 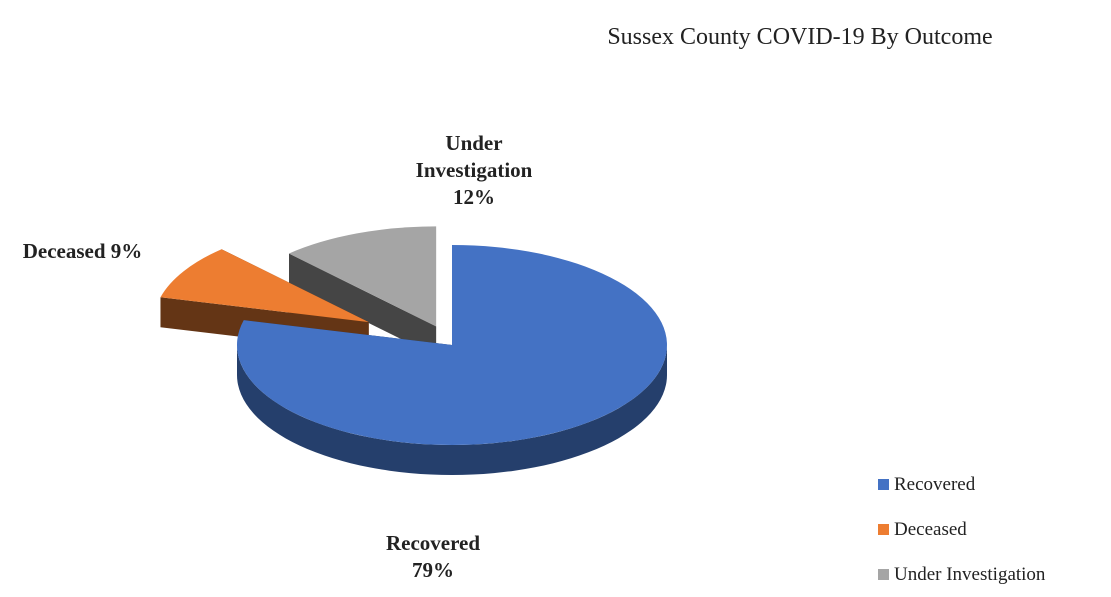 I want to click on data-label: Recovered 79%, so click(x=433, y=557).